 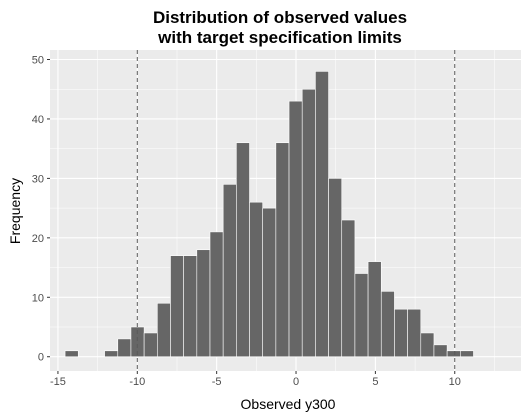 I want to click on x-tick-label: -5, so click(x=217, y=382).